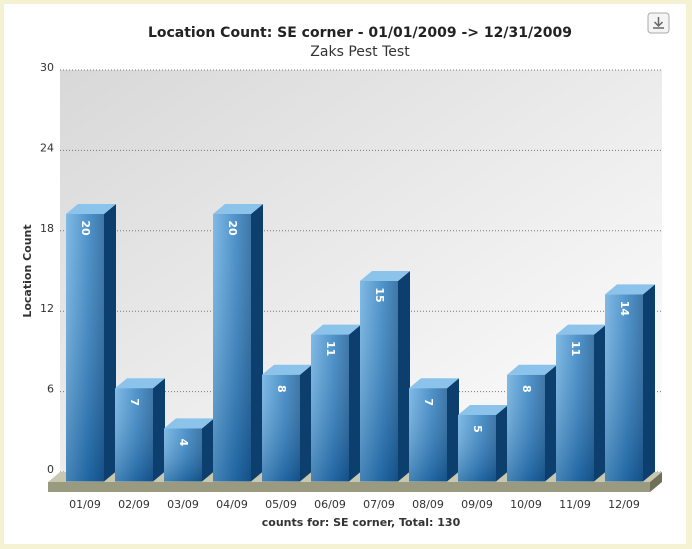 This screenshot has width=692, height=549. Describe the element at coordinates (50, 469) in the screenshot. I see `y-tick-label: 0` at that location.